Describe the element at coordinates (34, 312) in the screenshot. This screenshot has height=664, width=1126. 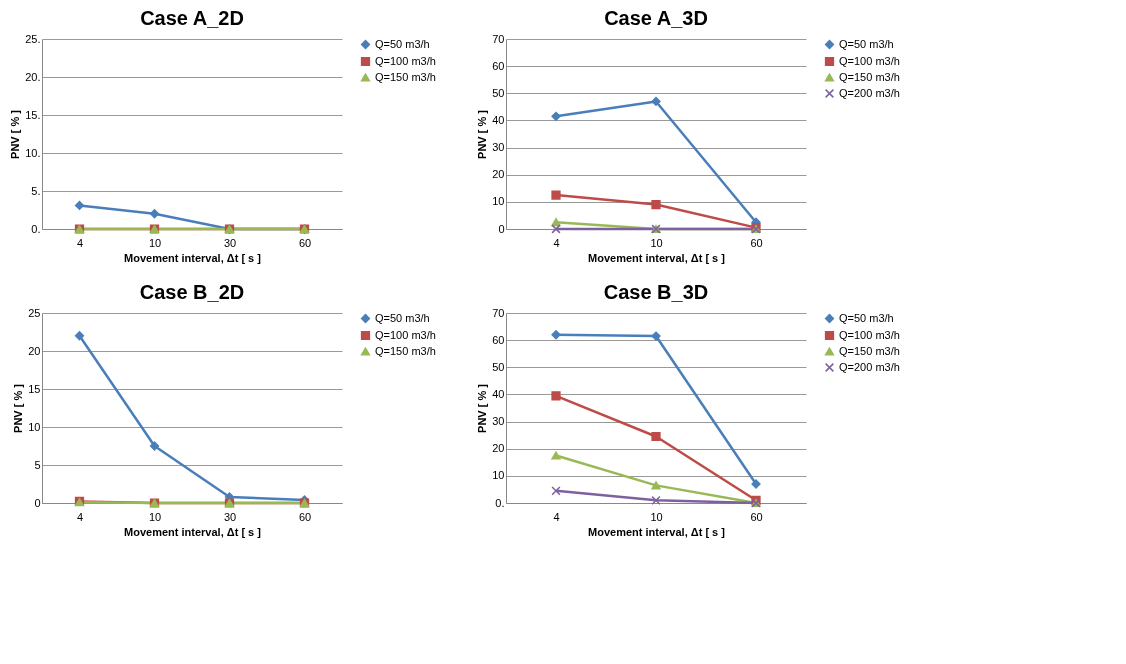
I see `y-tick-label: 25` at that location.